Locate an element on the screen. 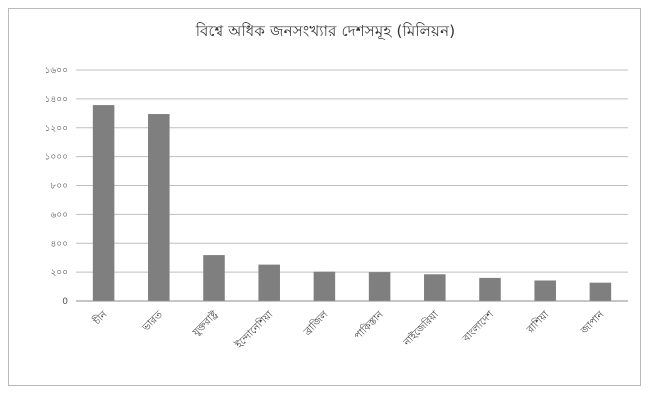 The image size is (651, 395). y-axis-ticks: 0 ২০০ ৪০০ ৬০০ ৮০০ ১০০০ ১২০০ ১৪০০ ১৬০০ is located at coordinates (57, 186).